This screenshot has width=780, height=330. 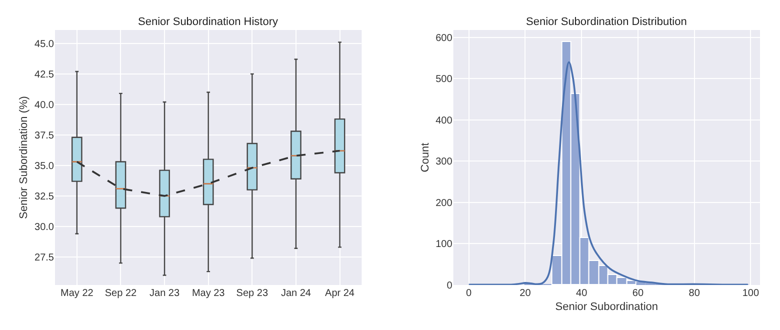 What do you see at coordinates (751, 293) in the screenshot?
I see `x-tick-label: 100` at bounding box center [751, 293].